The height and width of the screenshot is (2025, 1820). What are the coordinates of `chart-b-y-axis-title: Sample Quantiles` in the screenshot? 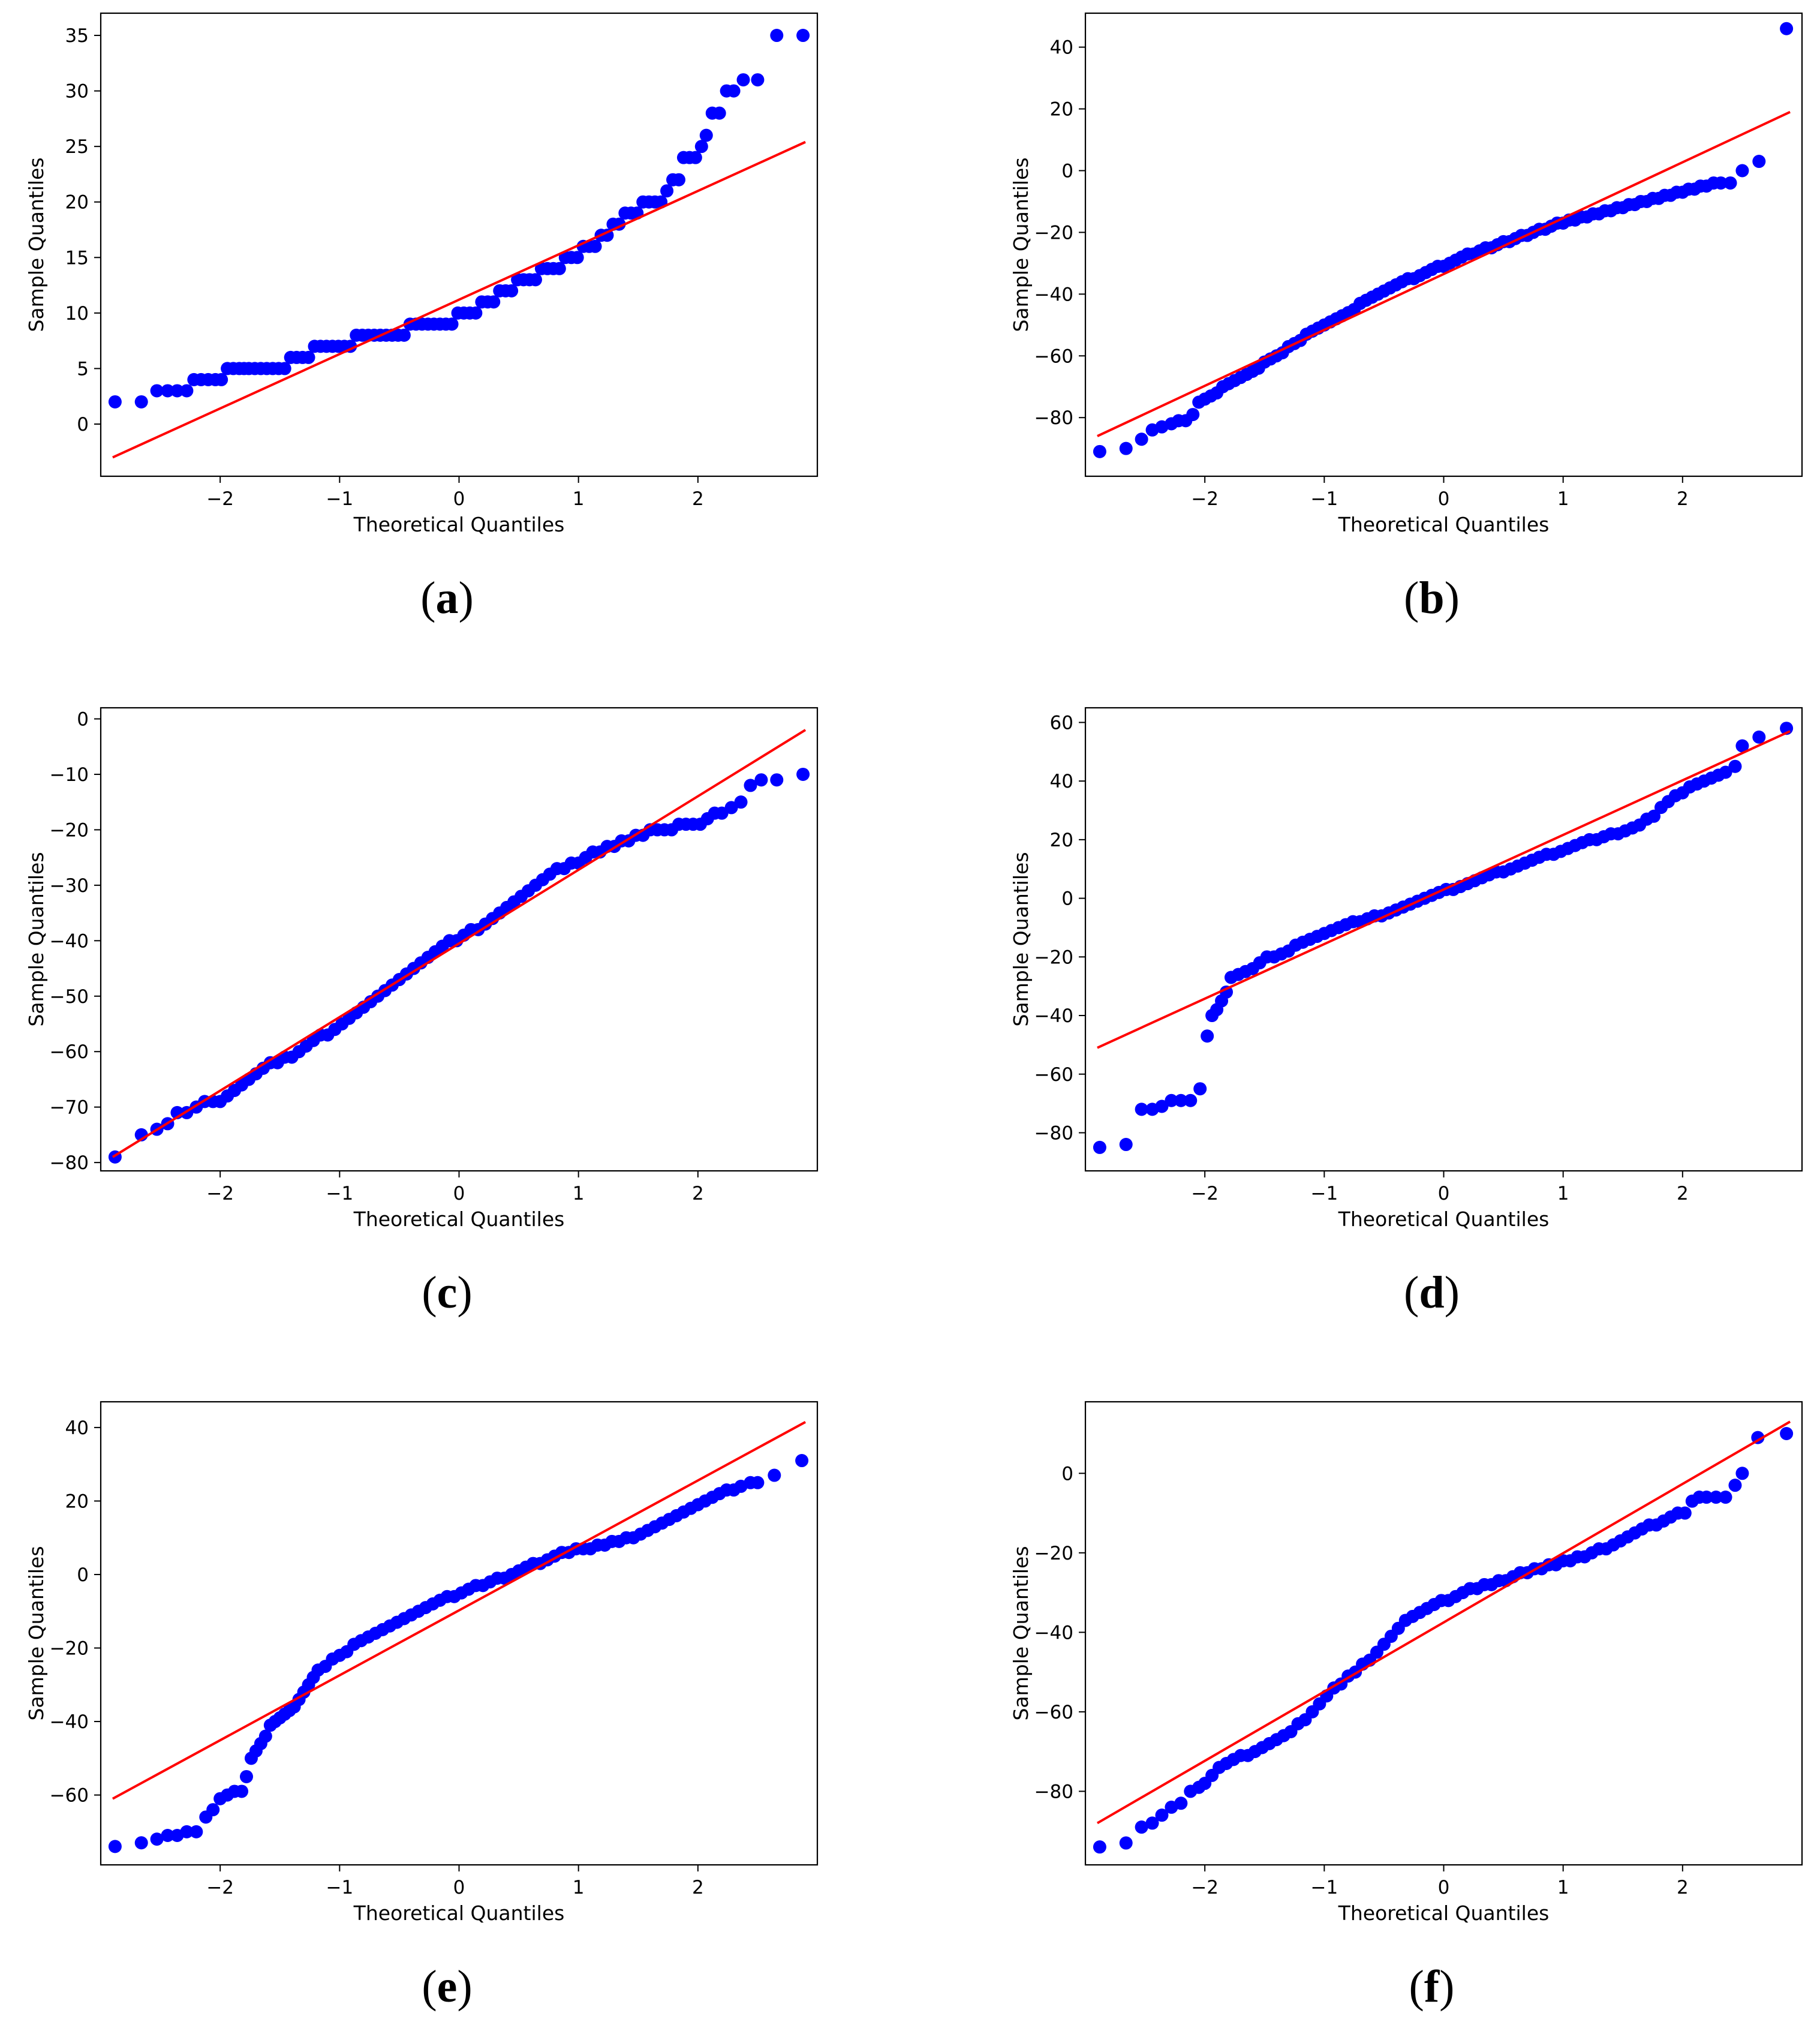 It's located at (1021, 245).